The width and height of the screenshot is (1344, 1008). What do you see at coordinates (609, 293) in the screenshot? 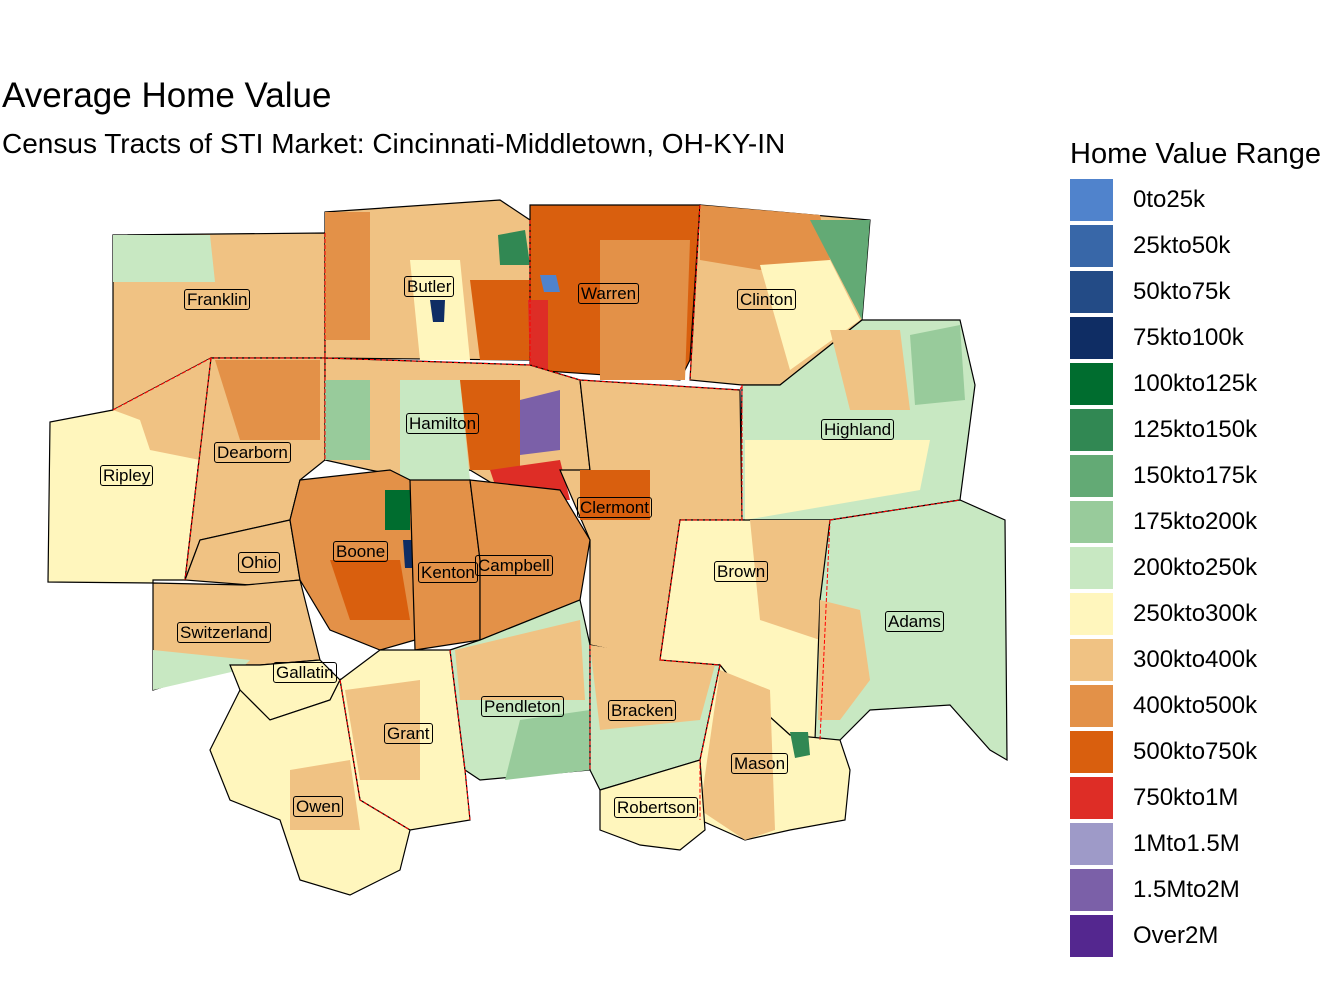
I see `county-label-warren: Warren` at bounding box center [609, 293].